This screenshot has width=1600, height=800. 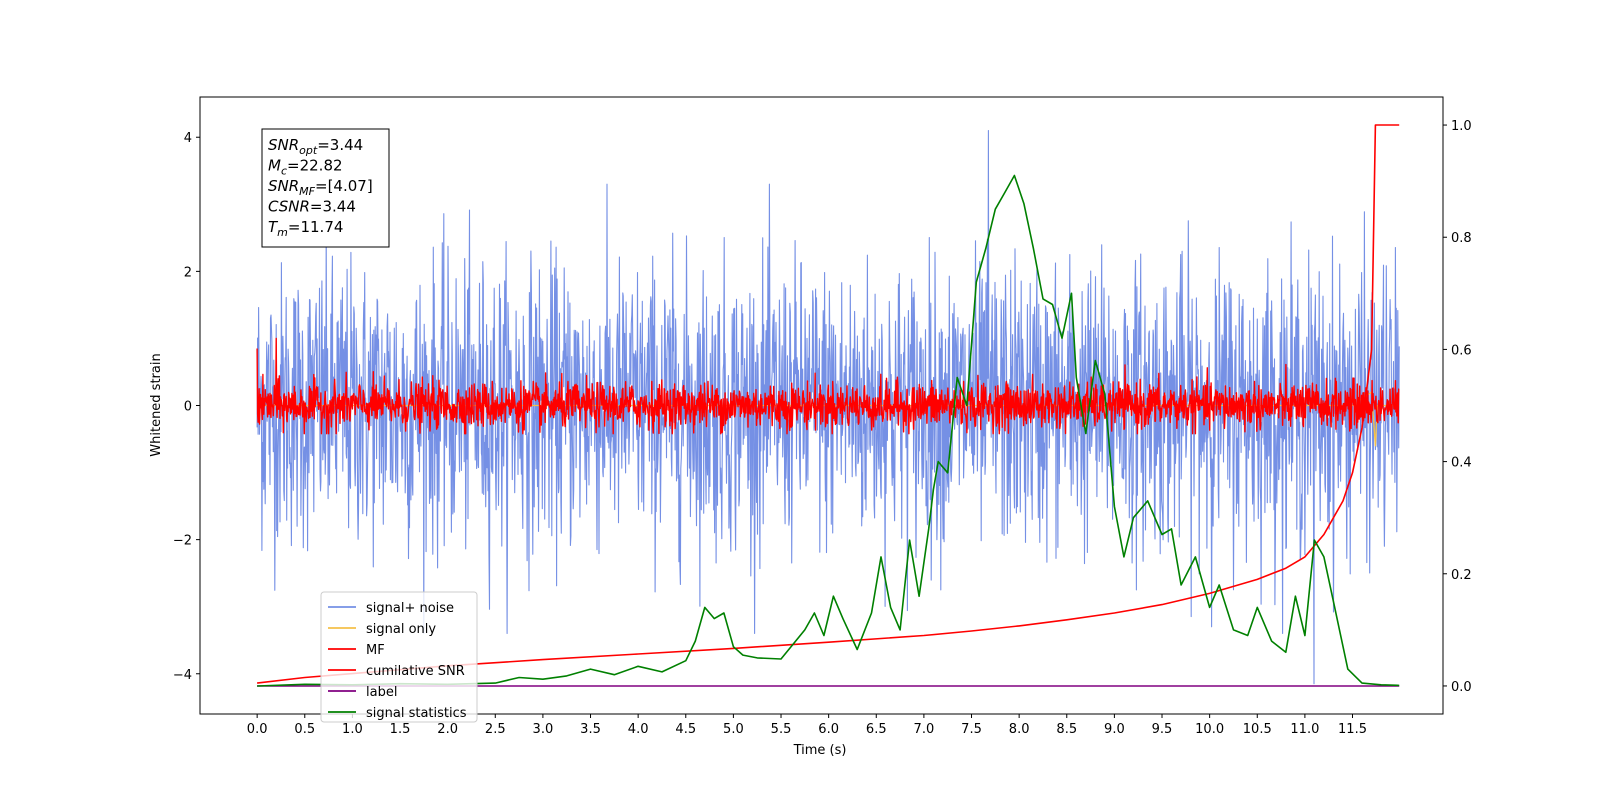 I want to click on x-tick-label: 11.0, so click(x=1304, y=729).